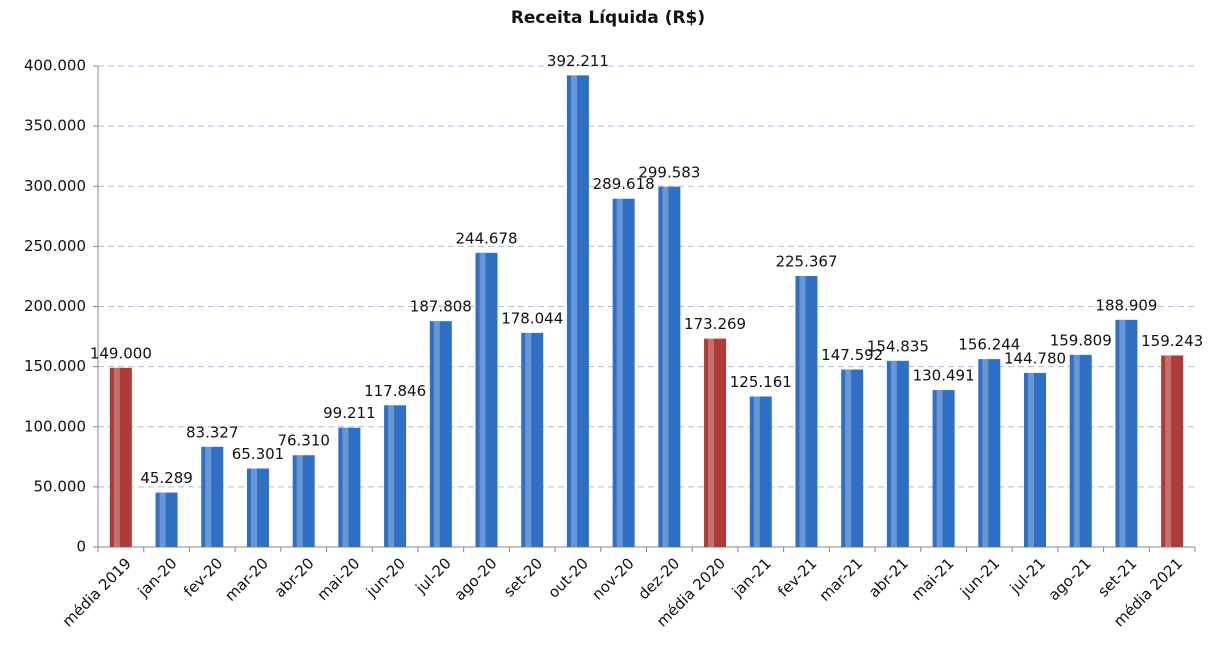 The width and height of the screenshot is (1217, 656). I want to click on y-tick-label: 300.000, so click(55, 186).